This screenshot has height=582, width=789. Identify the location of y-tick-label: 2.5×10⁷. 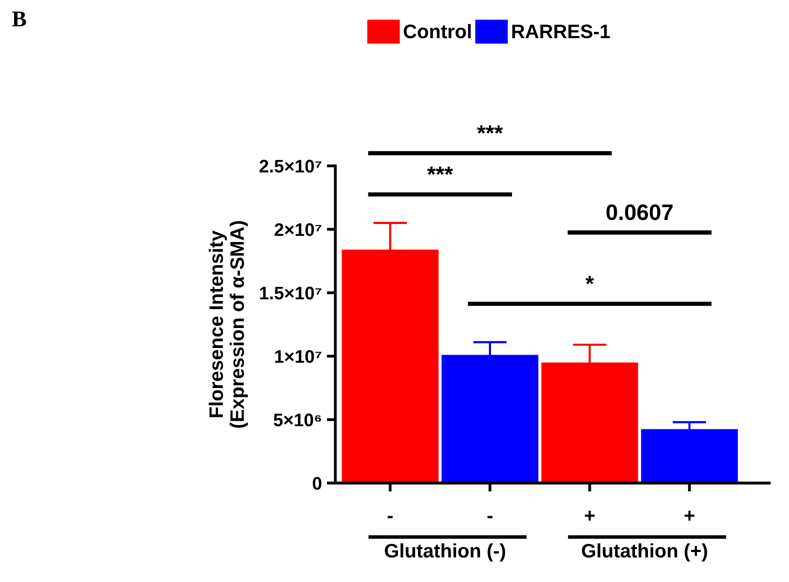
(291, 166).